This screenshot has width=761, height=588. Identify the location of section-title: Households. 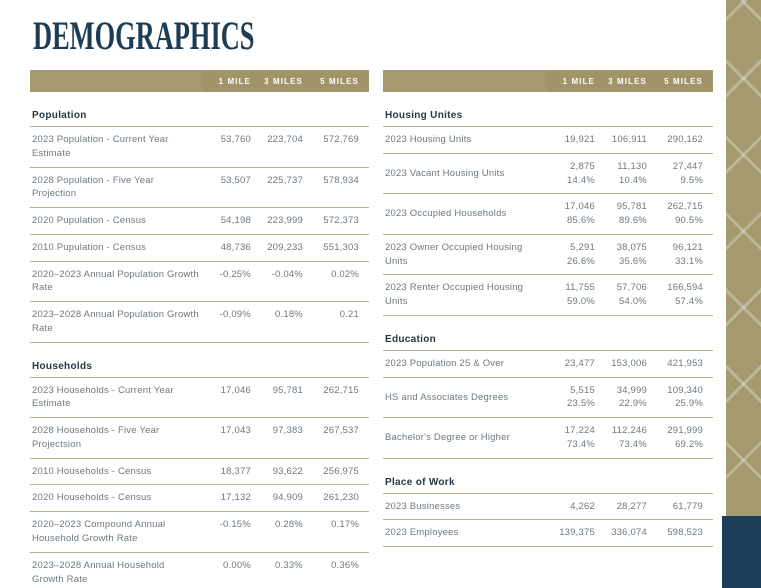
(199, 366).